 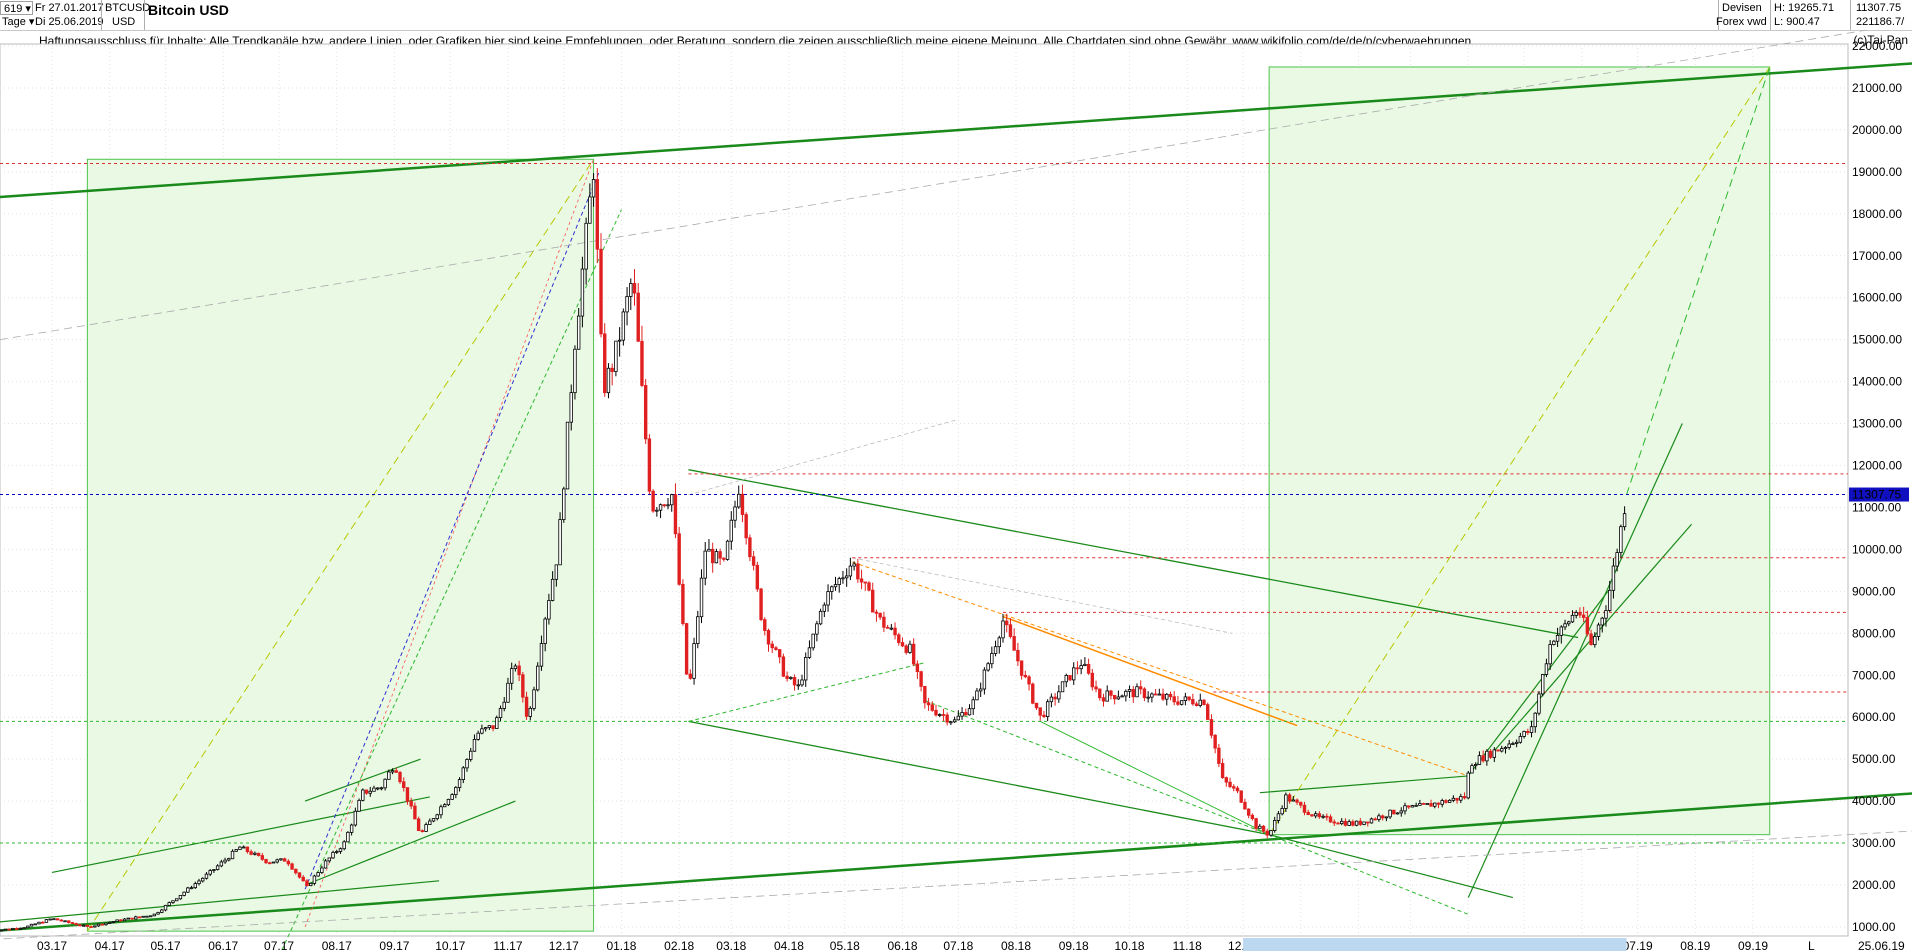 What do you see at coordinates (845, 945) in the screenshot?
I see `x-tick-label: 05.18` at bounding box center [845, 945].